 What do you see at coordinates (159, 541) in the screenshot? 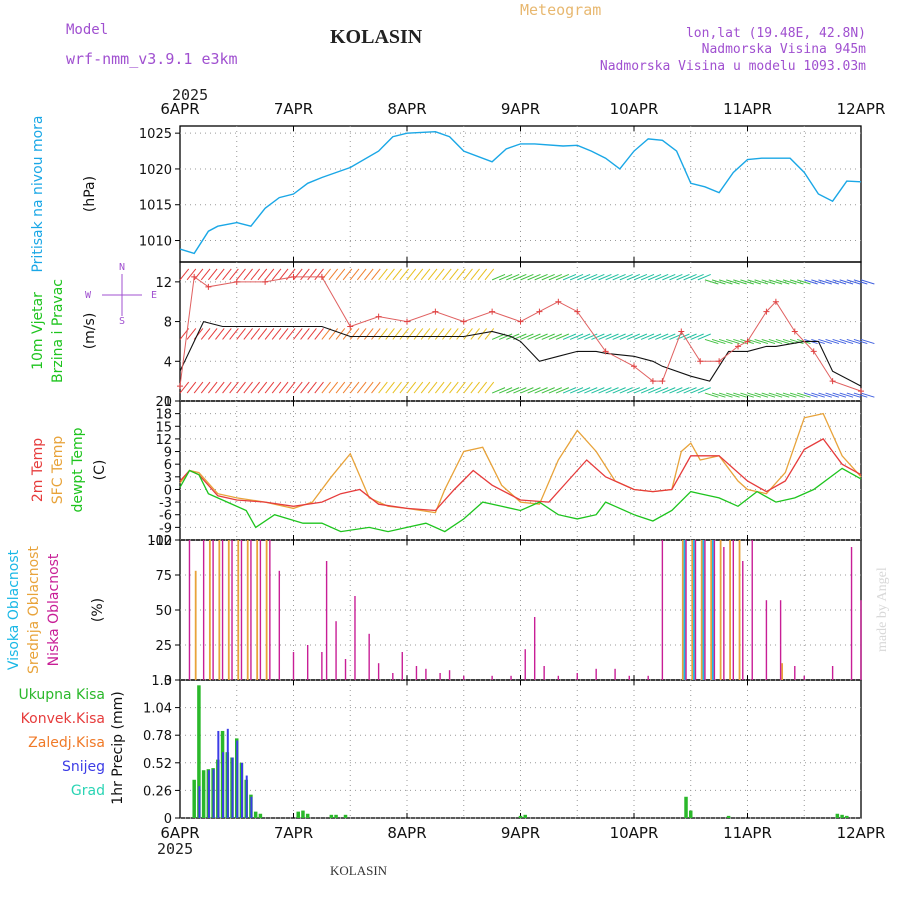
I see `clouds-ytick-label: 100` at bounding box center [159, 541].